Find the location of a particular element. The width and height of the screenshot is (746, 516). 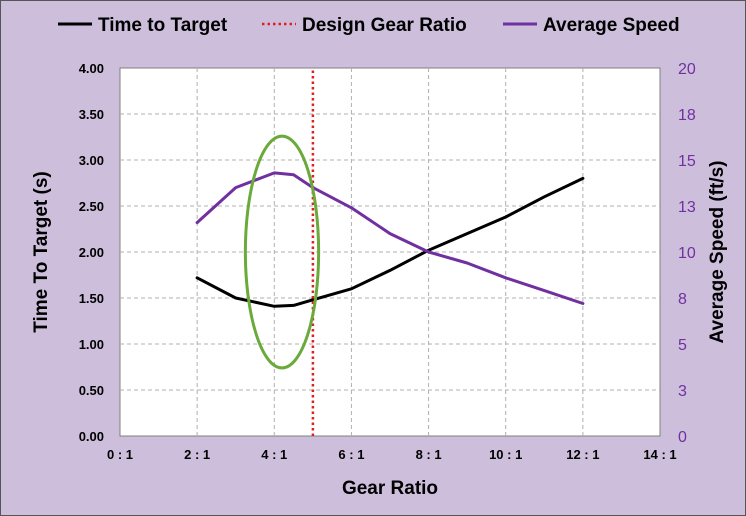

x-tick-label: 0 : 1 is located at coordinates (120, 454).